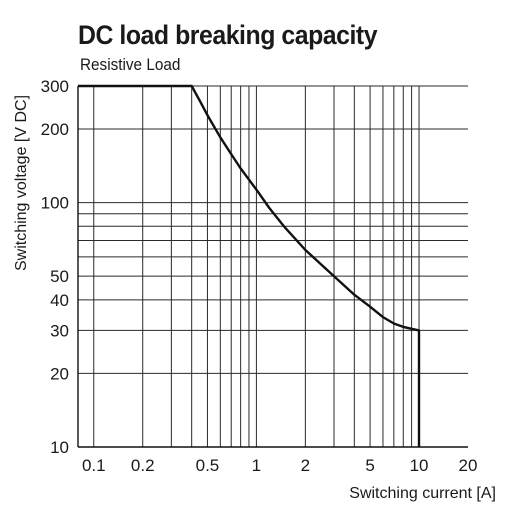 This screenshot has width=518, height=509. I want to click on x-tick-label: 0.5, so click(208, 465).